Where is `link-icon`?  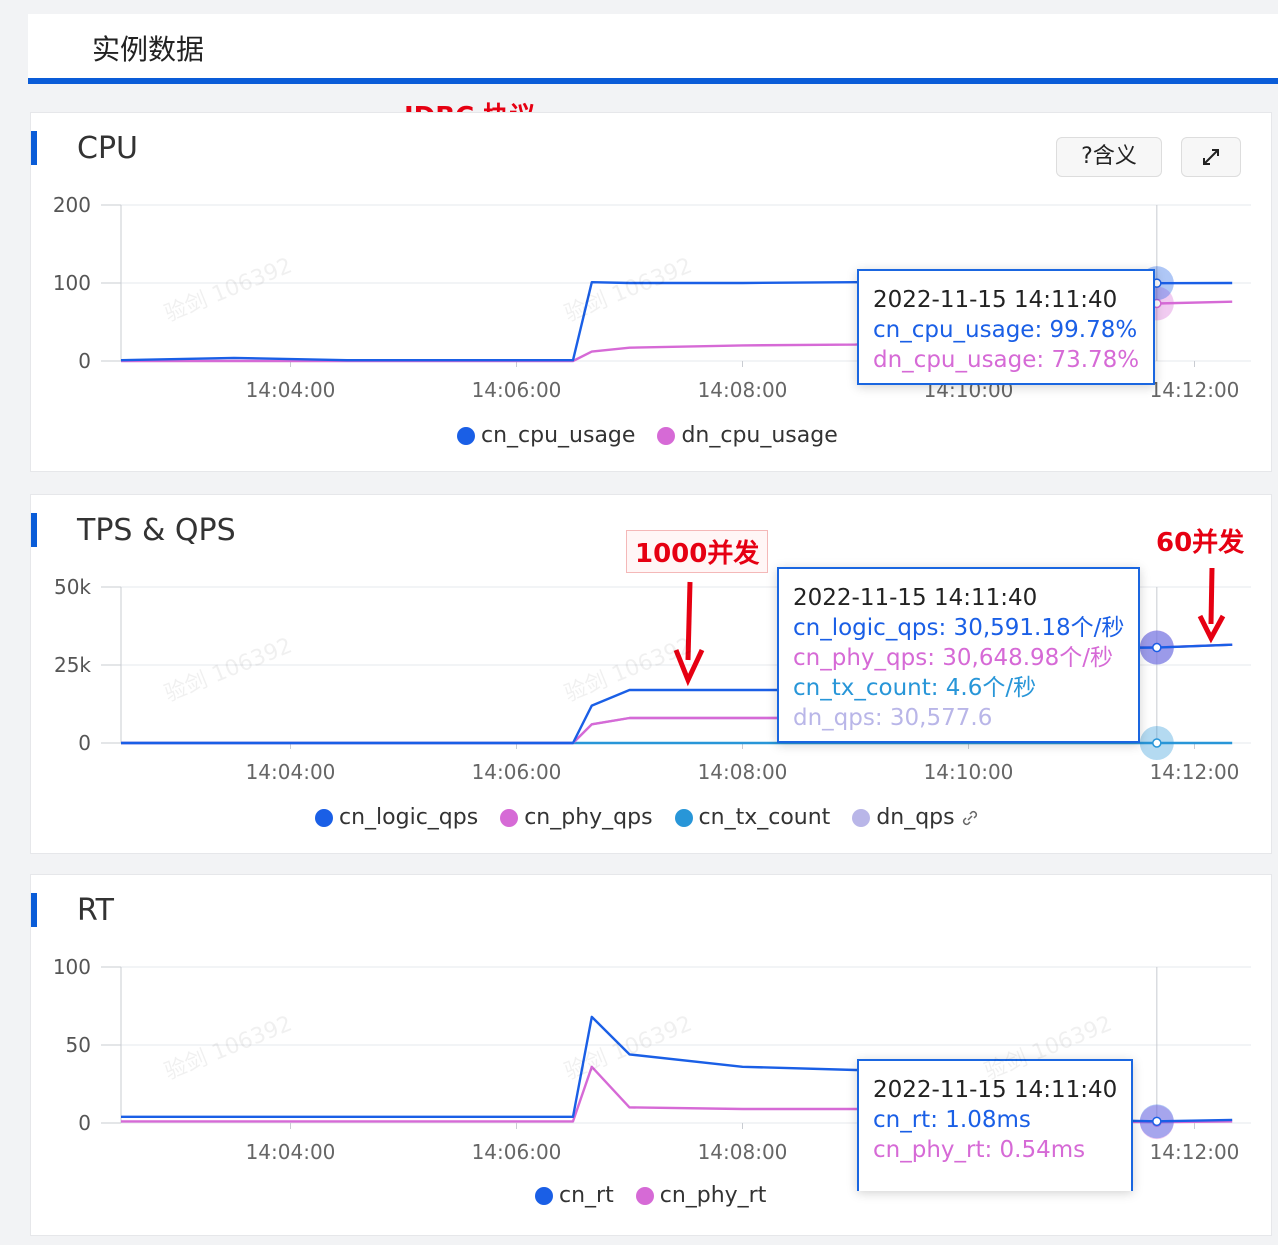 link-icon is located at coordinates (969, 817).